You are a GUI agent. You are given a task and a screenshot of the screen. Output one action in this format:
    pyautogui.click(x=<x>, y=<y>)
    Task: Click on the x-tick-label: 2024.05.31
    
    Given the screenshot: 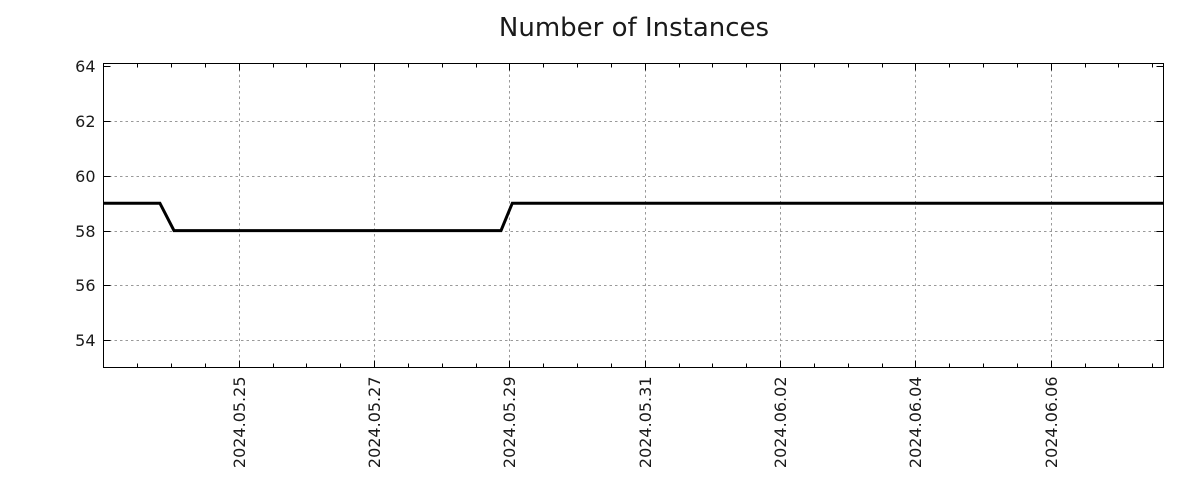 What is the action you would take?
    pyautogui.click(x=645, y=423)
    